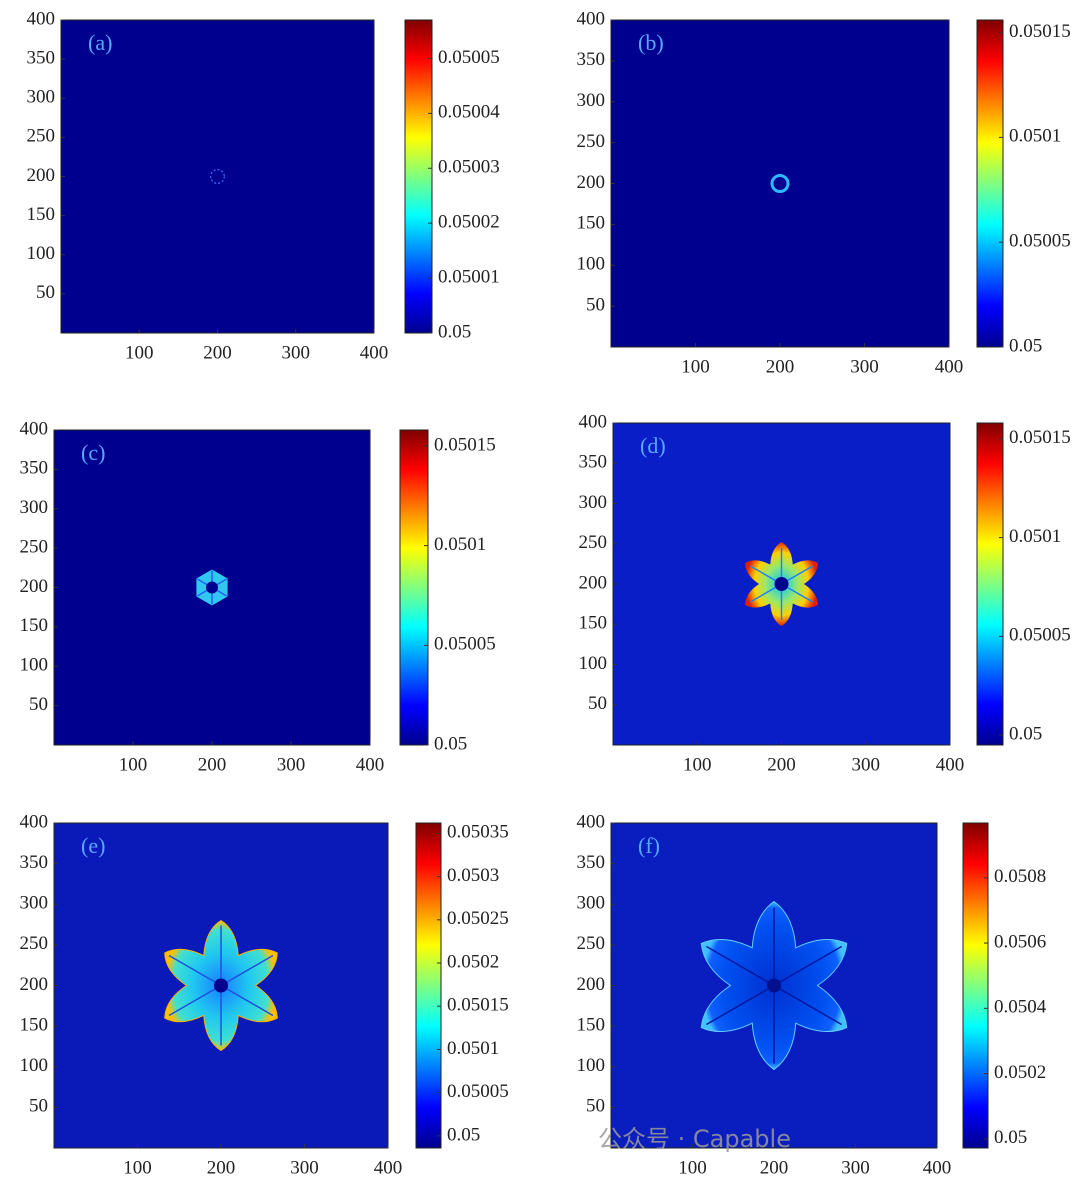 Image resolution: width=1080 pixels, height=1183 pixels. What do you see at coordinates (478, 832) in the screenshot?
I see `colorbar-tick-label: 0.05035` at bounding box center [478, 832].